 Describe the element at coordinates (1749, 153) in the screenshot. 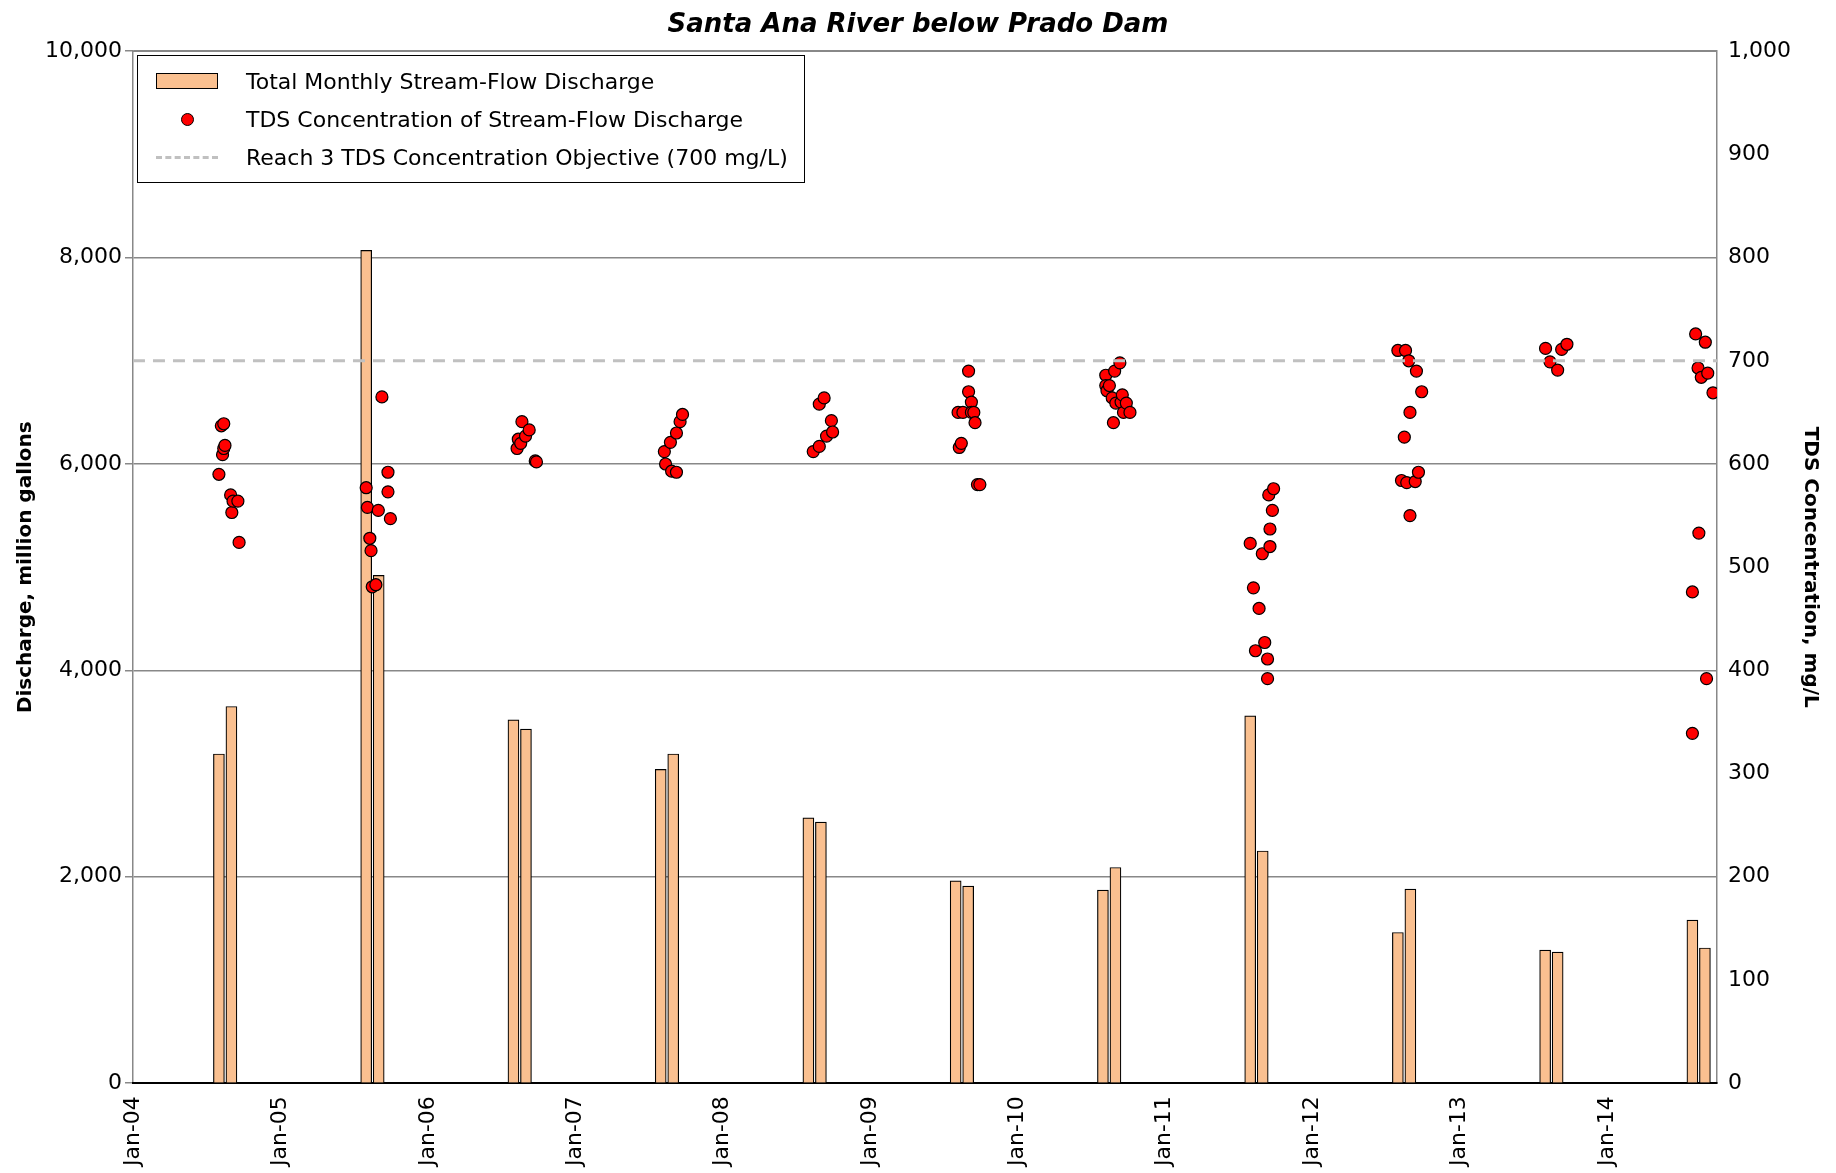

I see `y2-tick-label: 900` at that location.